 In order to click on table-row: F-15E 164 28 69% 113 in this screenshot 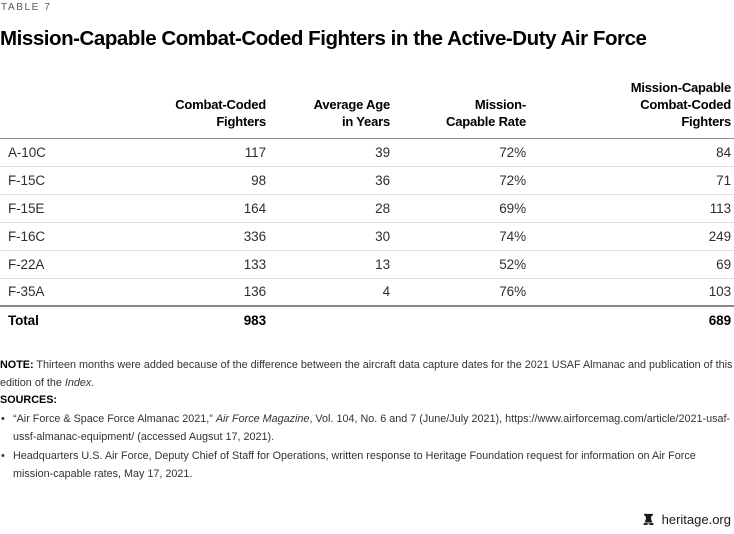, I will do `click(367, 208)`.